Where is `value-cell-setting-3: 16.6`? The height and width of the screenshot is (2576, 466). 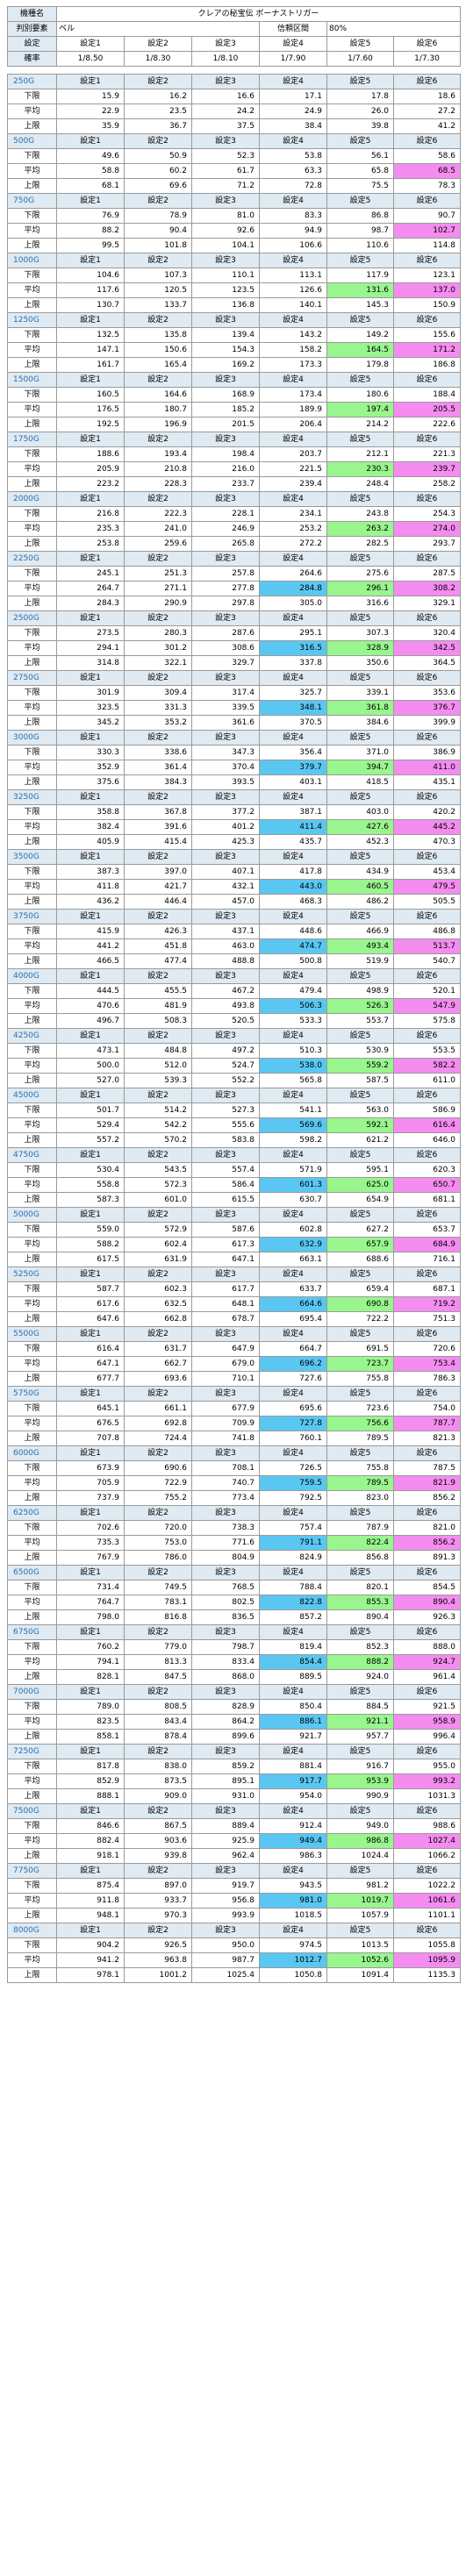
value-cell-setting-3: 16.6 is located at coordinates (225, 97).